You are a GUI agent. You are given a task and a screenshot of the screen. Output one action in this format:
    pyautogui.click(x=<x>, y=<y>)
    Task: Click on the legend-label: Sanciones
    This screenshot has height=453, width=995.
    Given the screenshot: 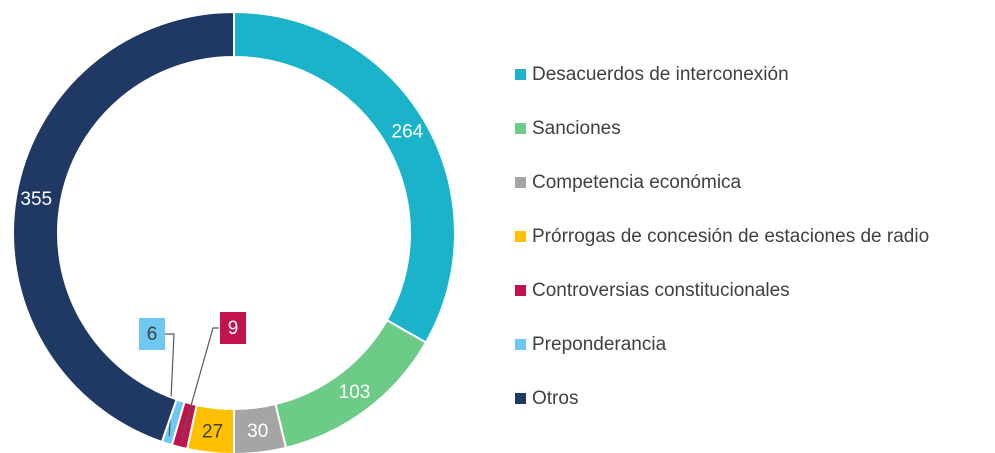 What is the action you would take?
    pyautogui.click(x=576, y=128)
    